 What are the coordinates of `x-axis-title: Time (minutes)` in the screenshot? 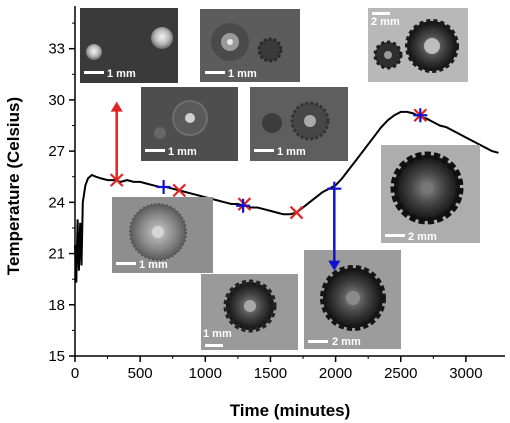 It's located at (290, 410).